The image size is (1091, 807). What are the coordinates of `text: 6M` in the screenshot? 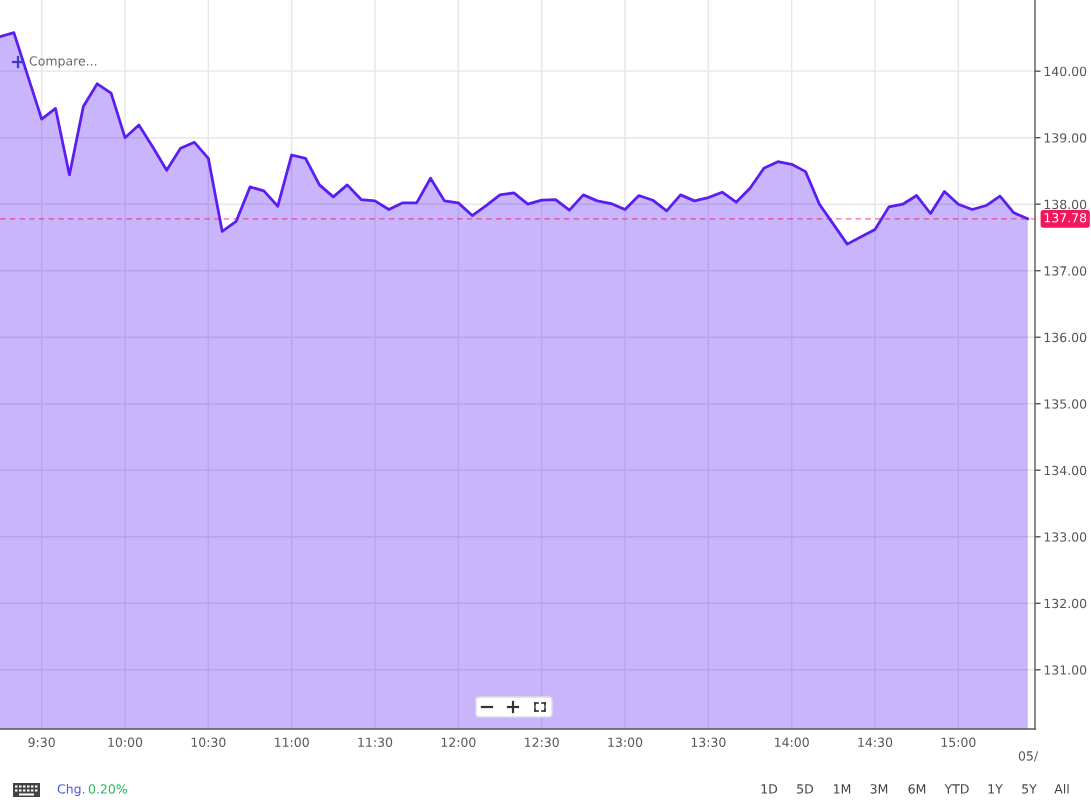 It's located at (917, 789).